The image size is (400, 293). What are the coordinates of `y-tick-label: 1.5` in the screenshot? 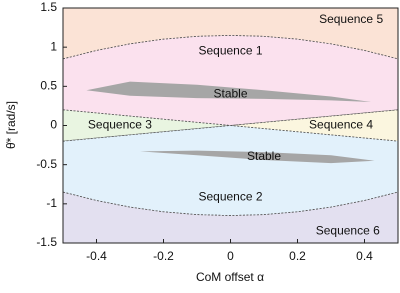 It's located at (48, 7).